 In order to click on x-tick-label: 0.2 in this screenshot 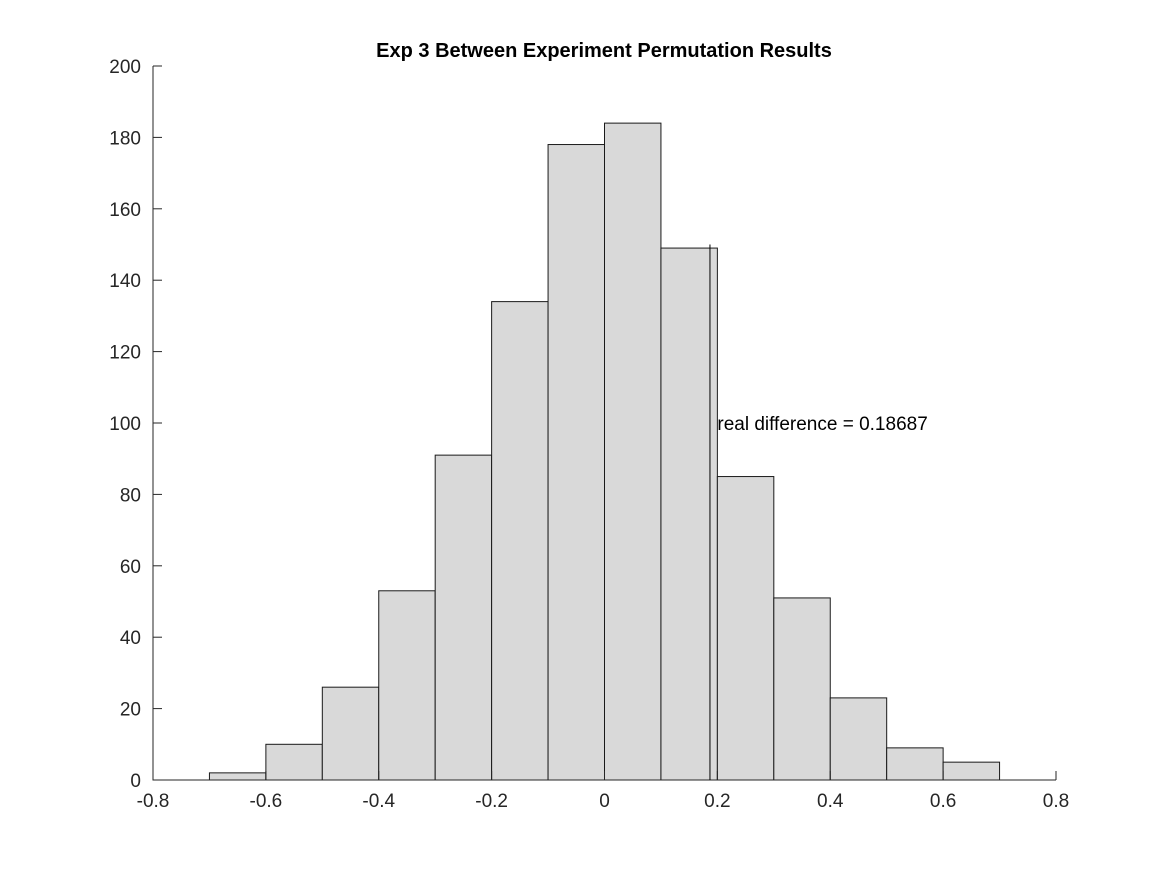, I will do `click(717, 801)`.